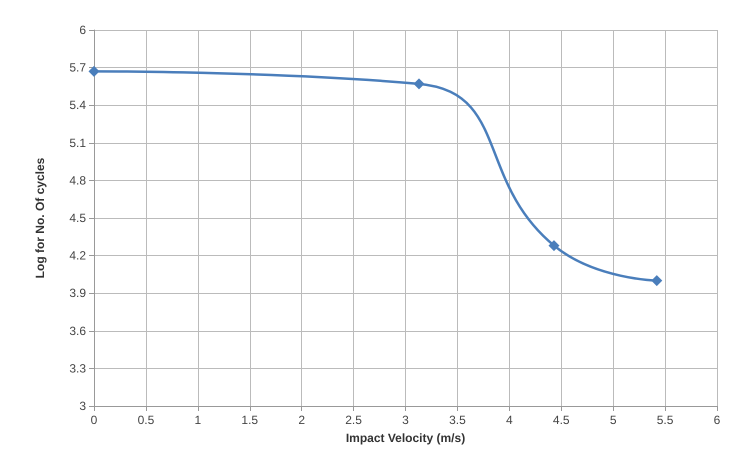 This screenshot has height=452, width=741. Describe the element at coordinates (77, 105) in the screenshot. I see `y-tick-label: 5.4` at that location.